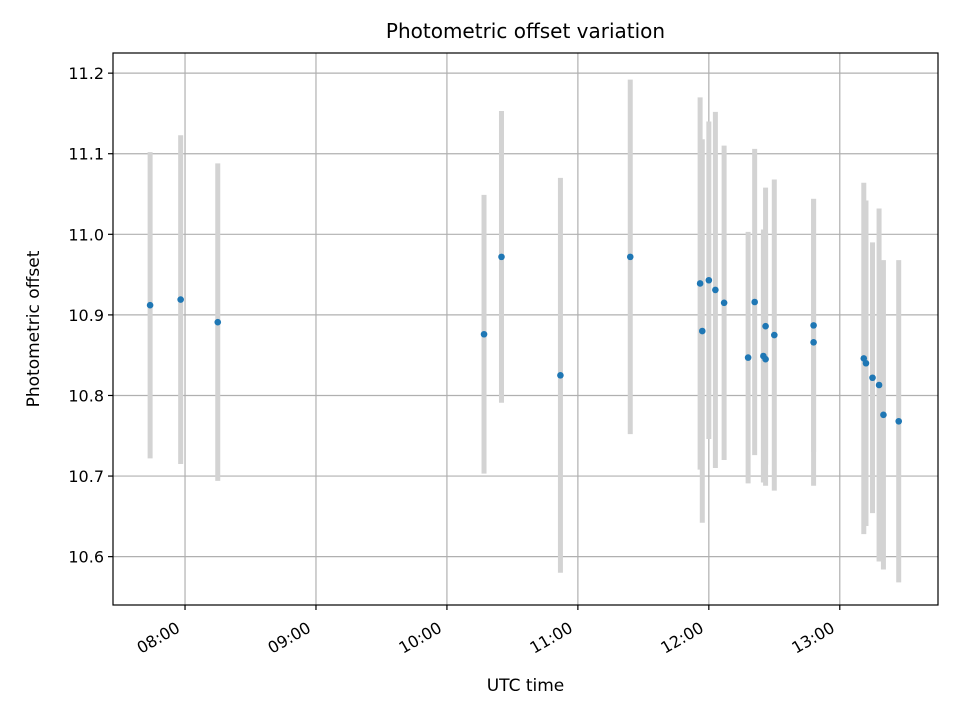  Describe the element at coordinates (86, 154) in the screenshot. I see `y-tick-label: 11.1` at that location.